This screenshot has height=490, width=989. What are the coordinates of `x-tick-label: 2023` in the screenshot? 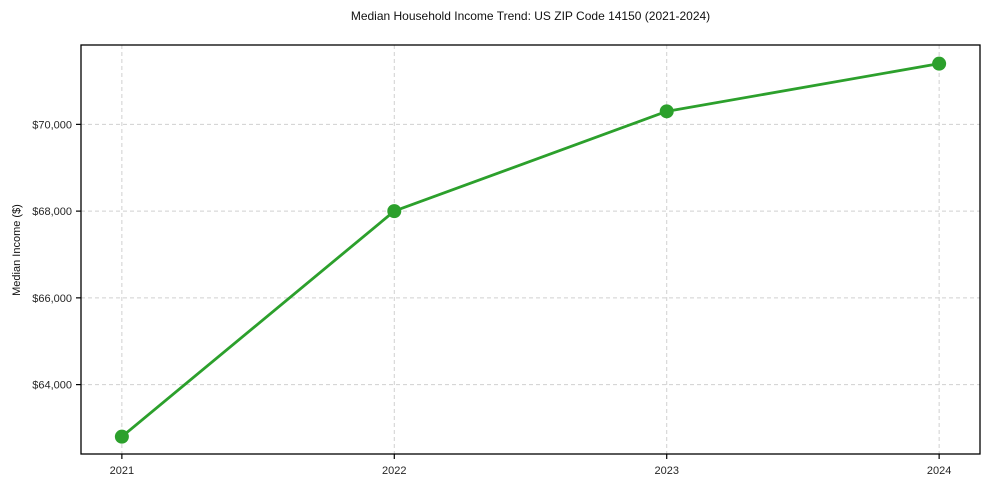 It's located at (666, 471).